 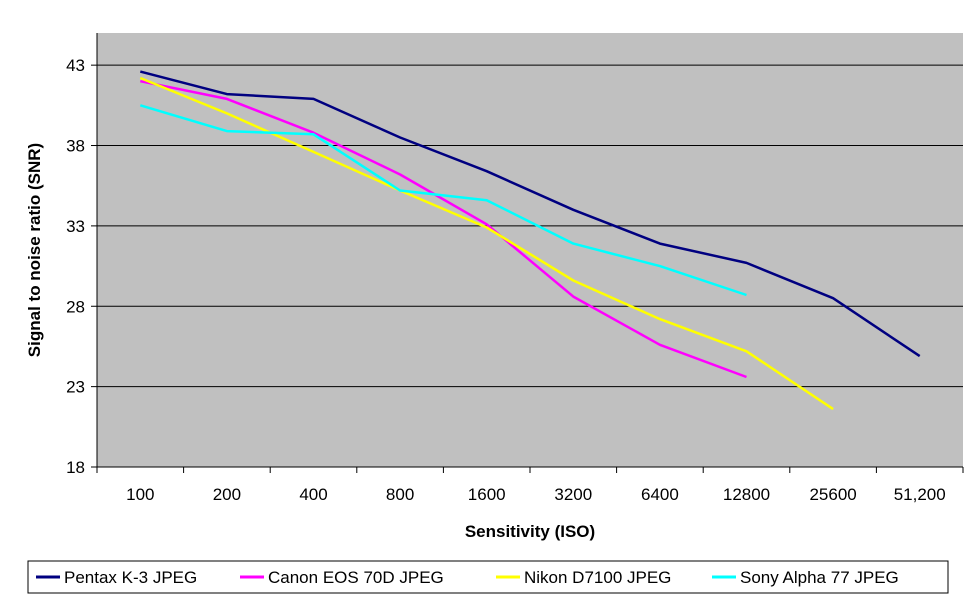 What do you see at coordinates (746, 494) in the screenshot?
I see `x-tick-label: 12800` at bounding box center [746, 494].